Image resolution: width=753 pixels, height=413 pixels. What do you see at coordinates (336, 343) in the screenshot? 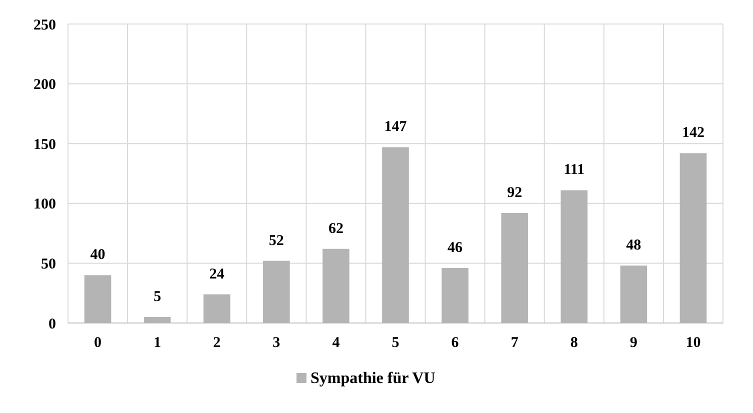
I see `x-tick-label: 4` at bounding box center [336, 343].